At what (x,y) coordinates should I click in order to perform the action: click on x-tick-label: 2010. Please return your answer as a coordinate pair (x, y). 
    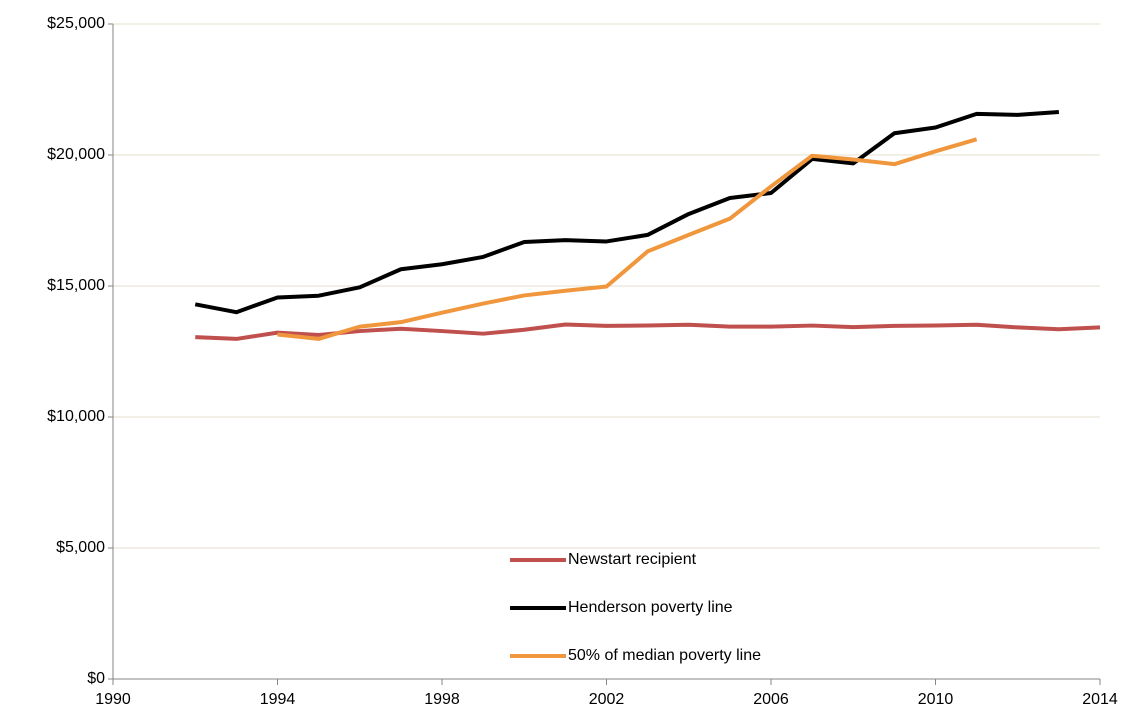
    Looking at the image, I should click on (936, 699).